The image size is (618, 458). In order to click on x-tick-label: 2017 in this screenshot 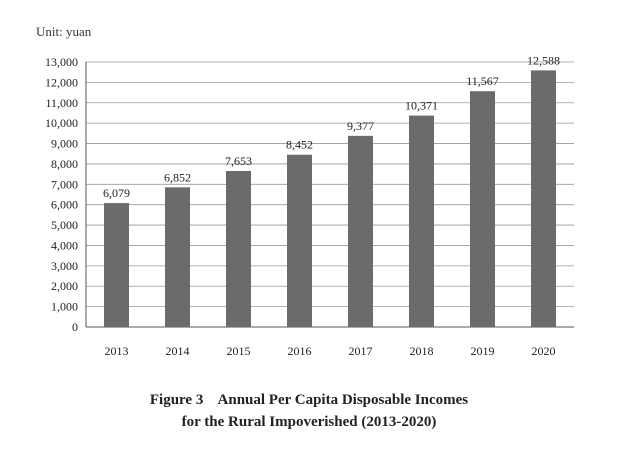, I will do `click(361, 351)`.